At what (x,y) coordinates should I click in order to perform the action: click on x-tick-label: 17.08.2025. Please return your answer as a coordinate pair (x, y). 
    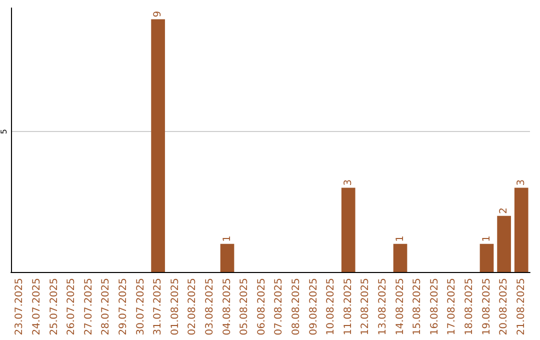
    Looking at the image, I should click on (452, 307).